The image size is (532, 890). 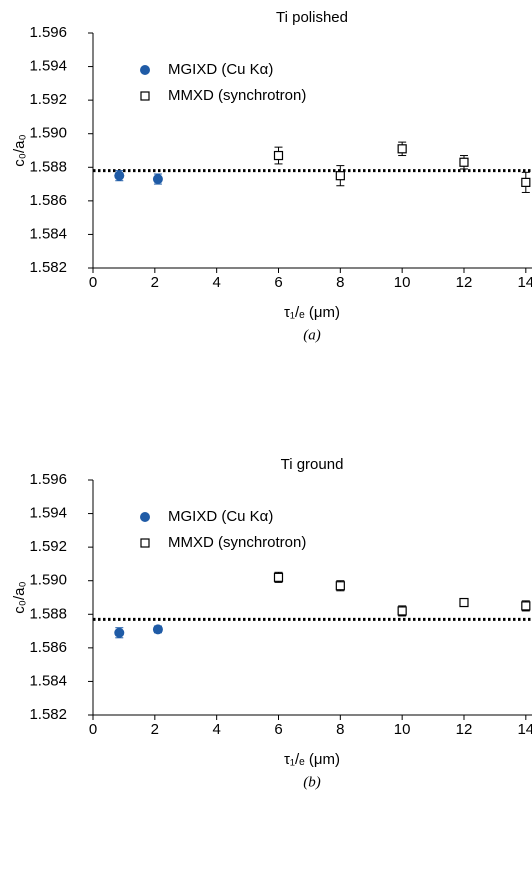 I want to click on panel-label: (b), so click(x=312, y=782).